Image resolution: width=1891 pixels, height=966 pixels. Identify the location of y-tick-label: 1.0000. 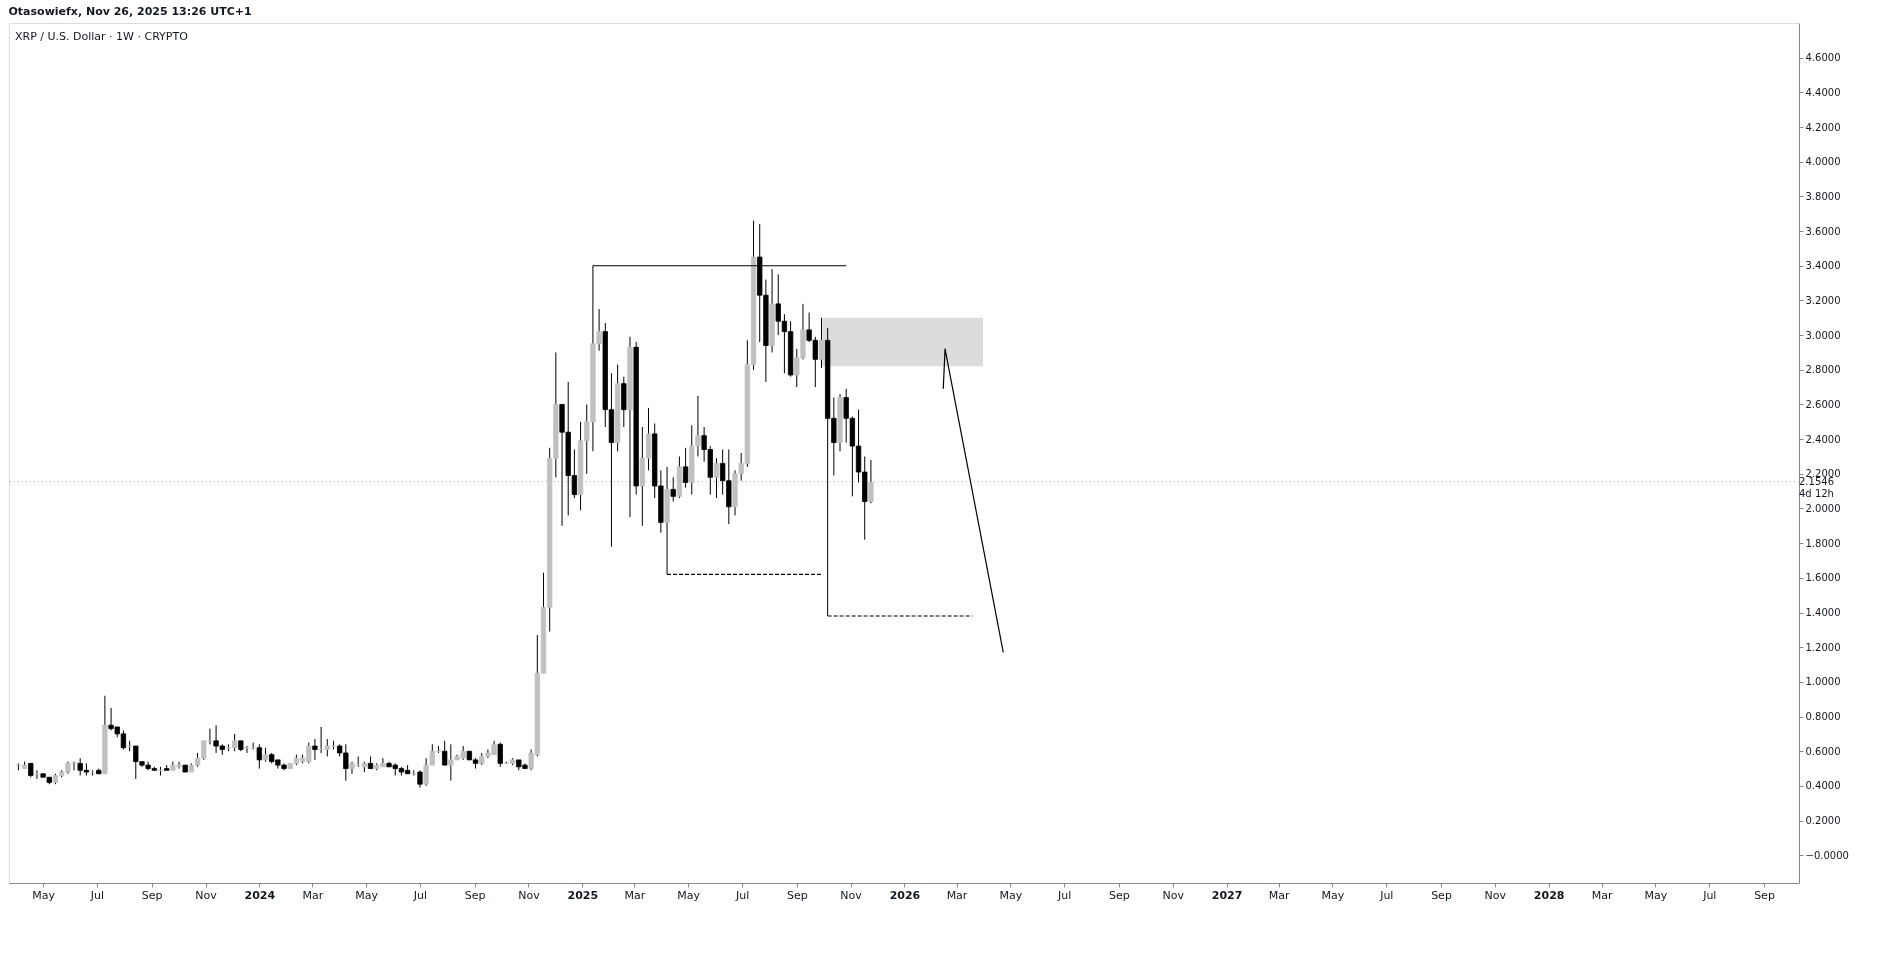
(1823, 682).